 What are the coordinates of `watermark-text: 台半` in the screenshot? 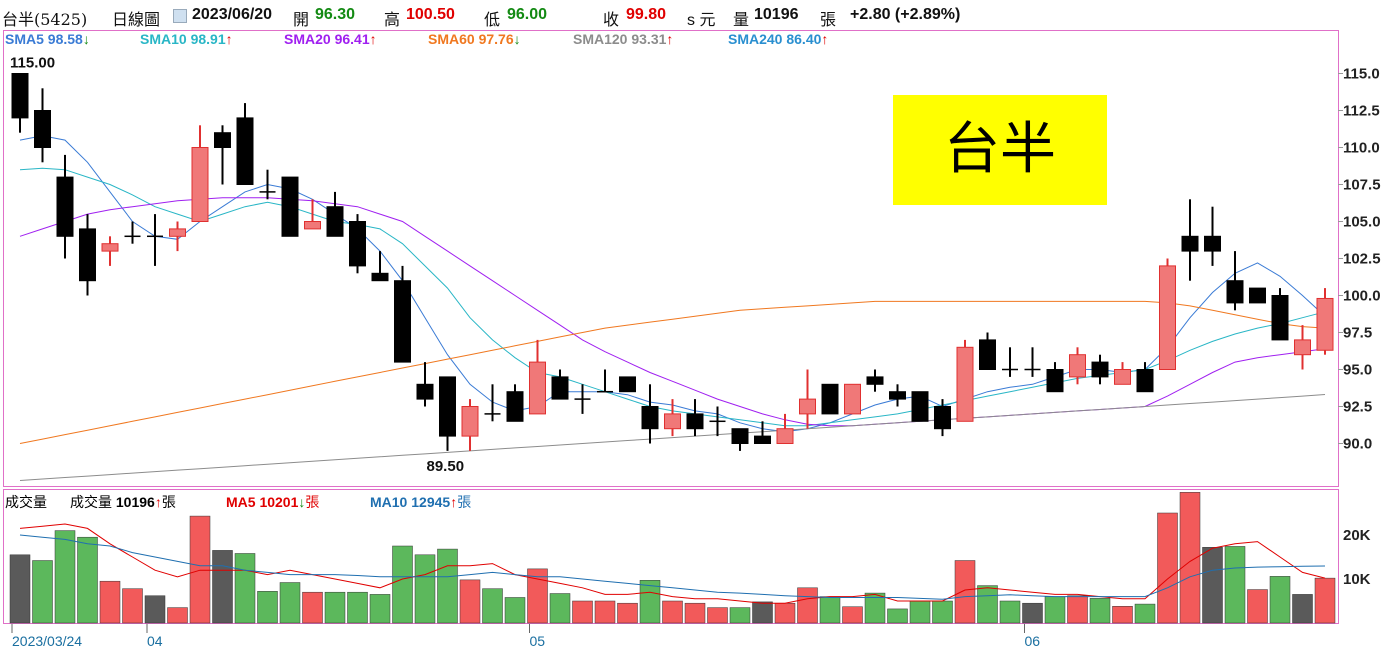 It's located at (1000, 149).